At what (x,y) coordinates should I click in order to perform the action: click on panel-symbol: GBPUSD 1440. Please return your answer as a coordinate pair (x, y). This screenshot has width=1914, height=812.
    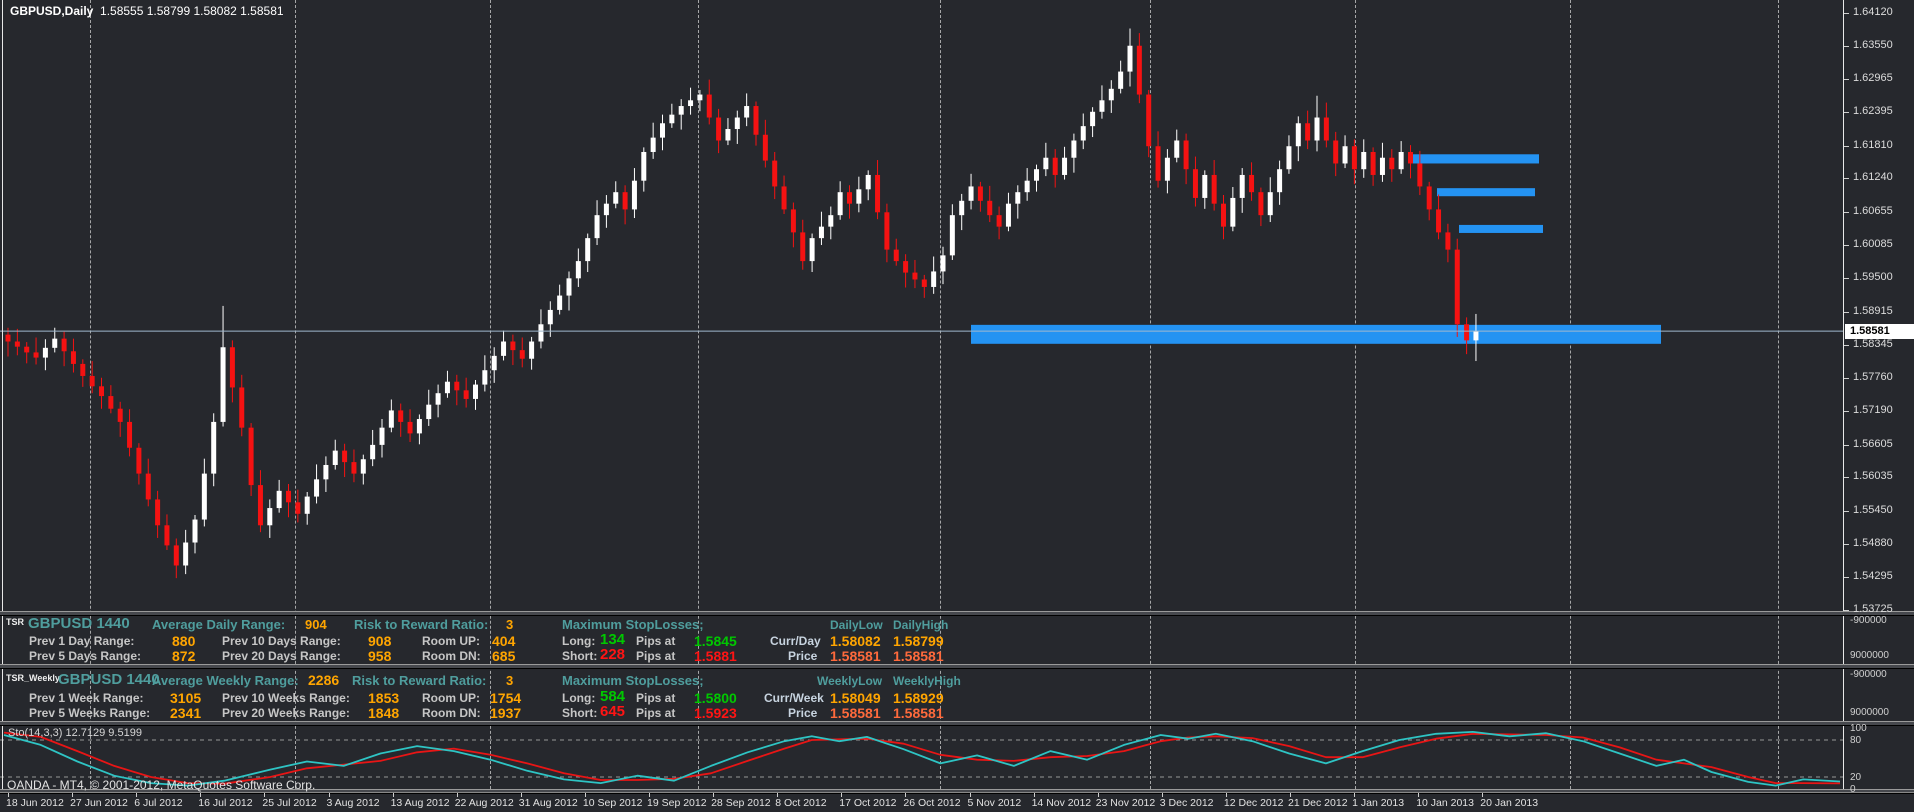
    Looking at the image, I should click on (109, 679).